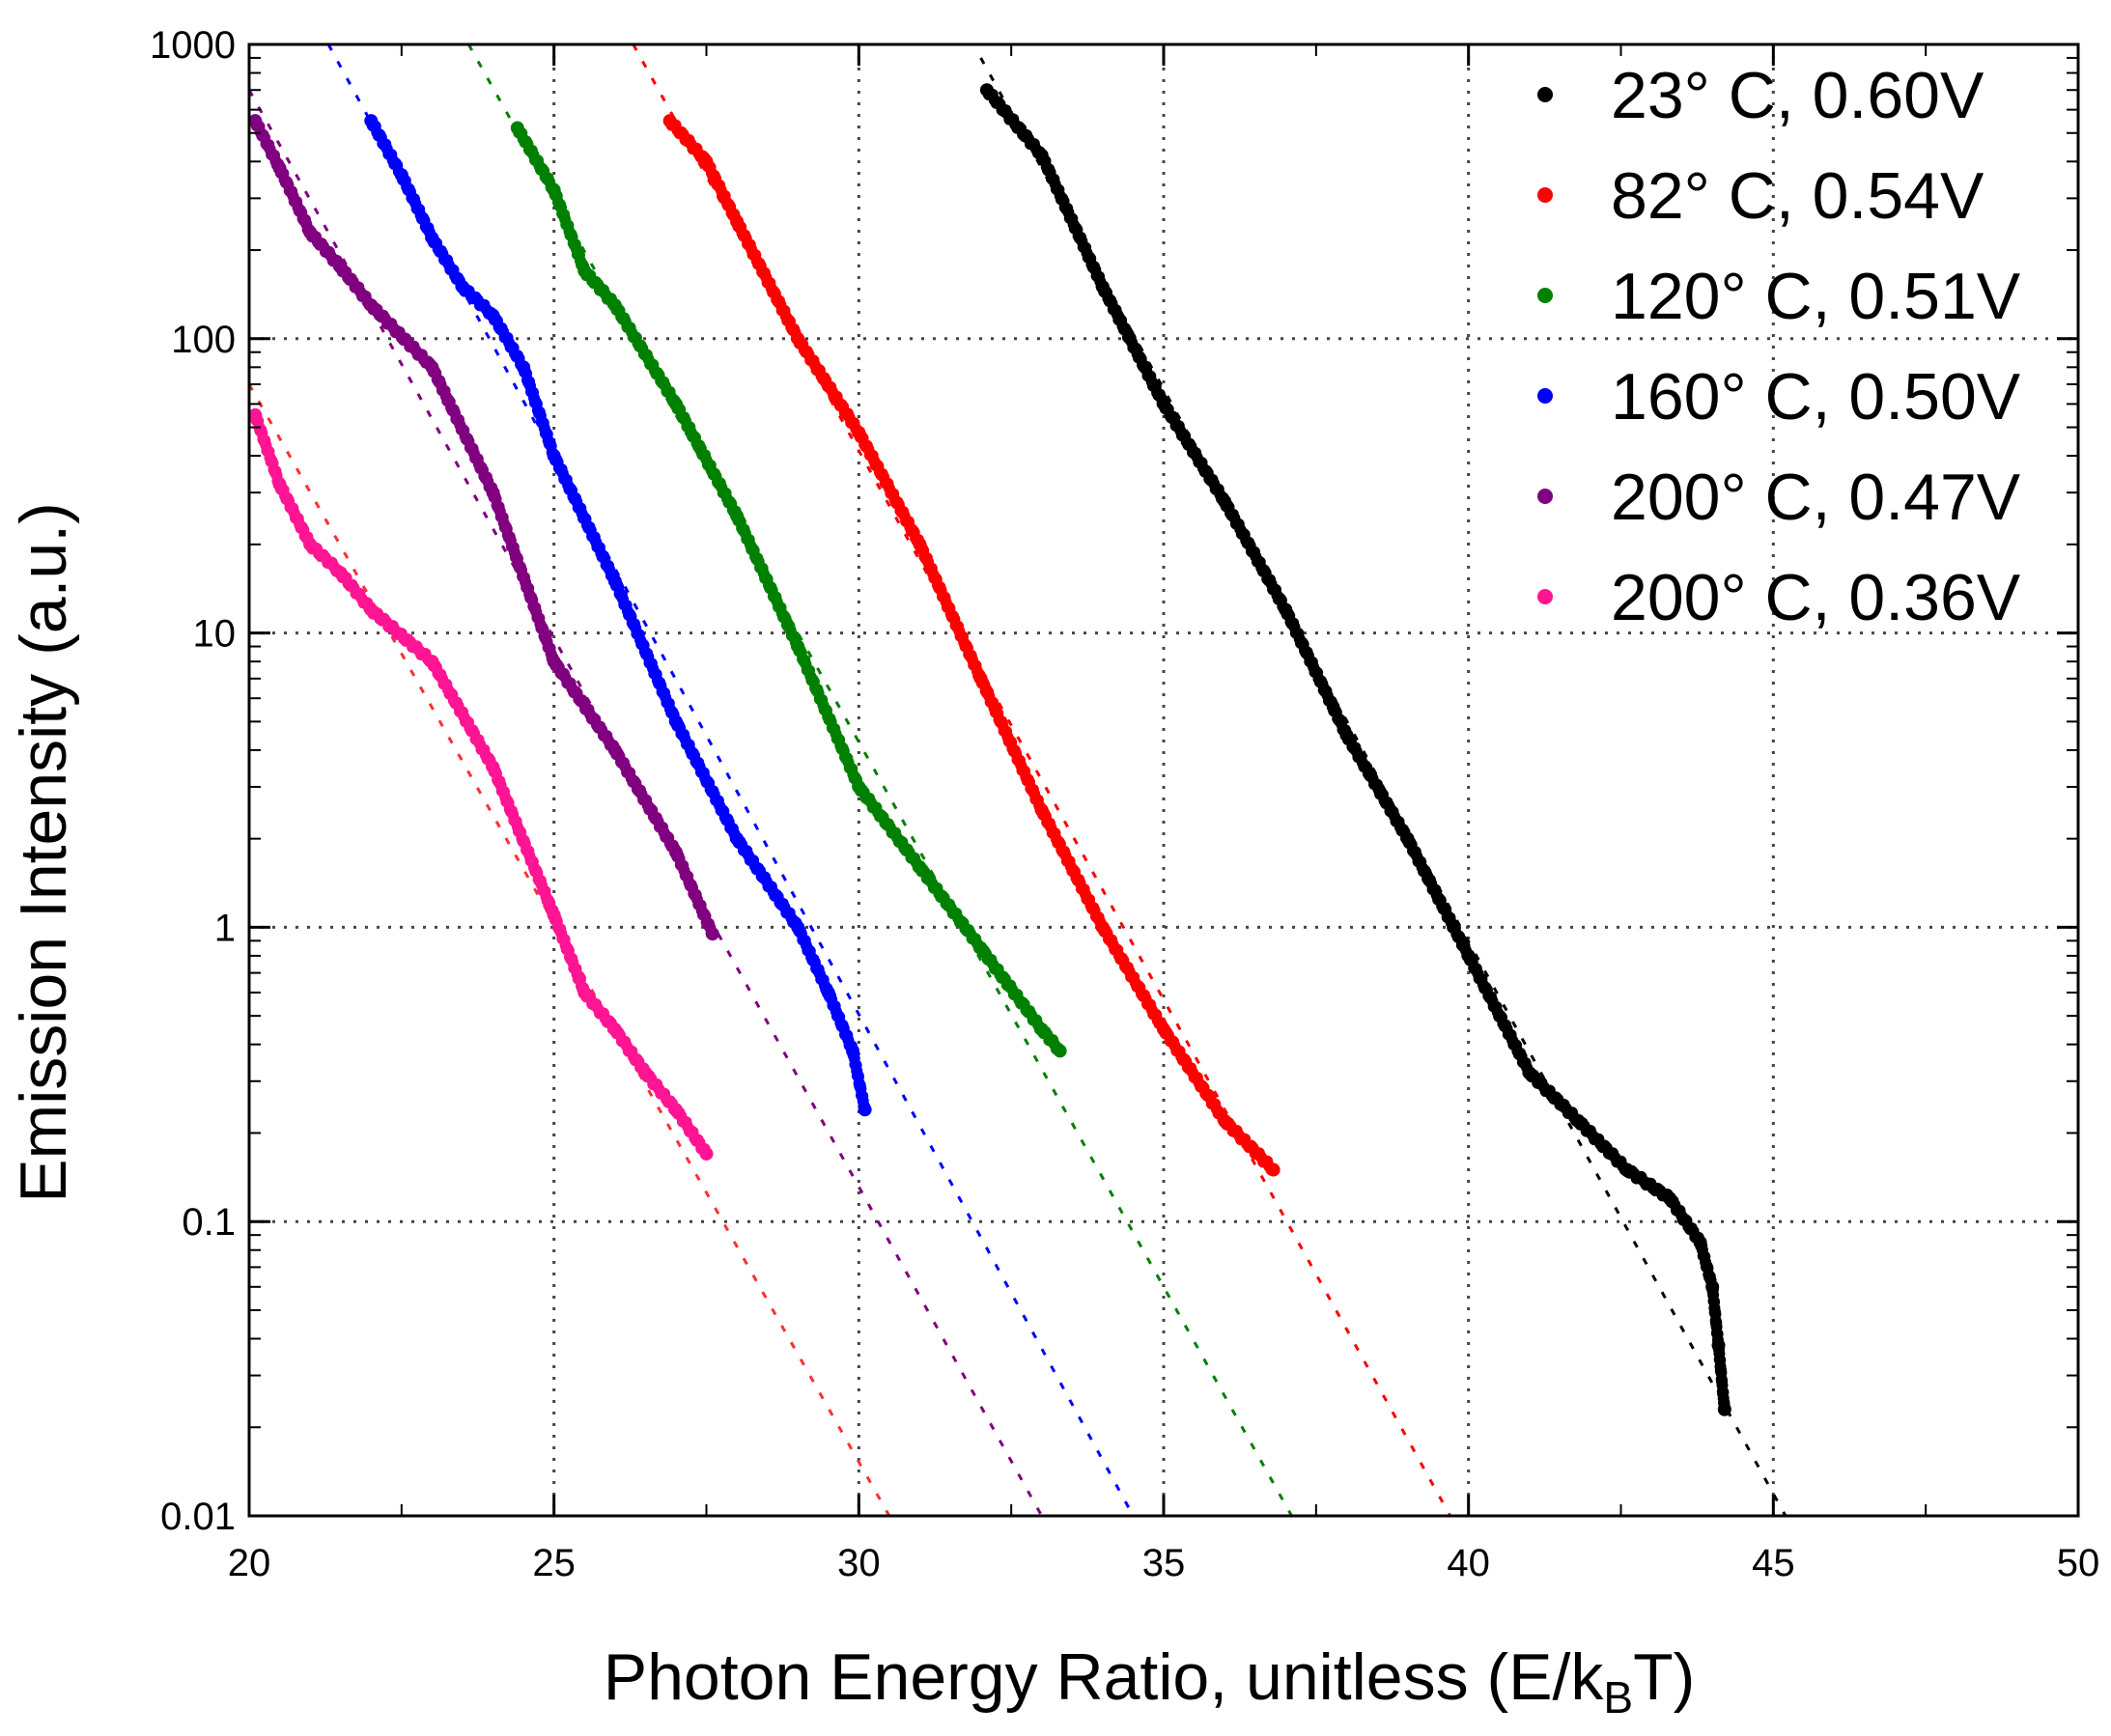  Describe the element at coordinates (1816, 598) in the screenshot. I see `legend-label-5: 200° C, 0.36V` at that location.